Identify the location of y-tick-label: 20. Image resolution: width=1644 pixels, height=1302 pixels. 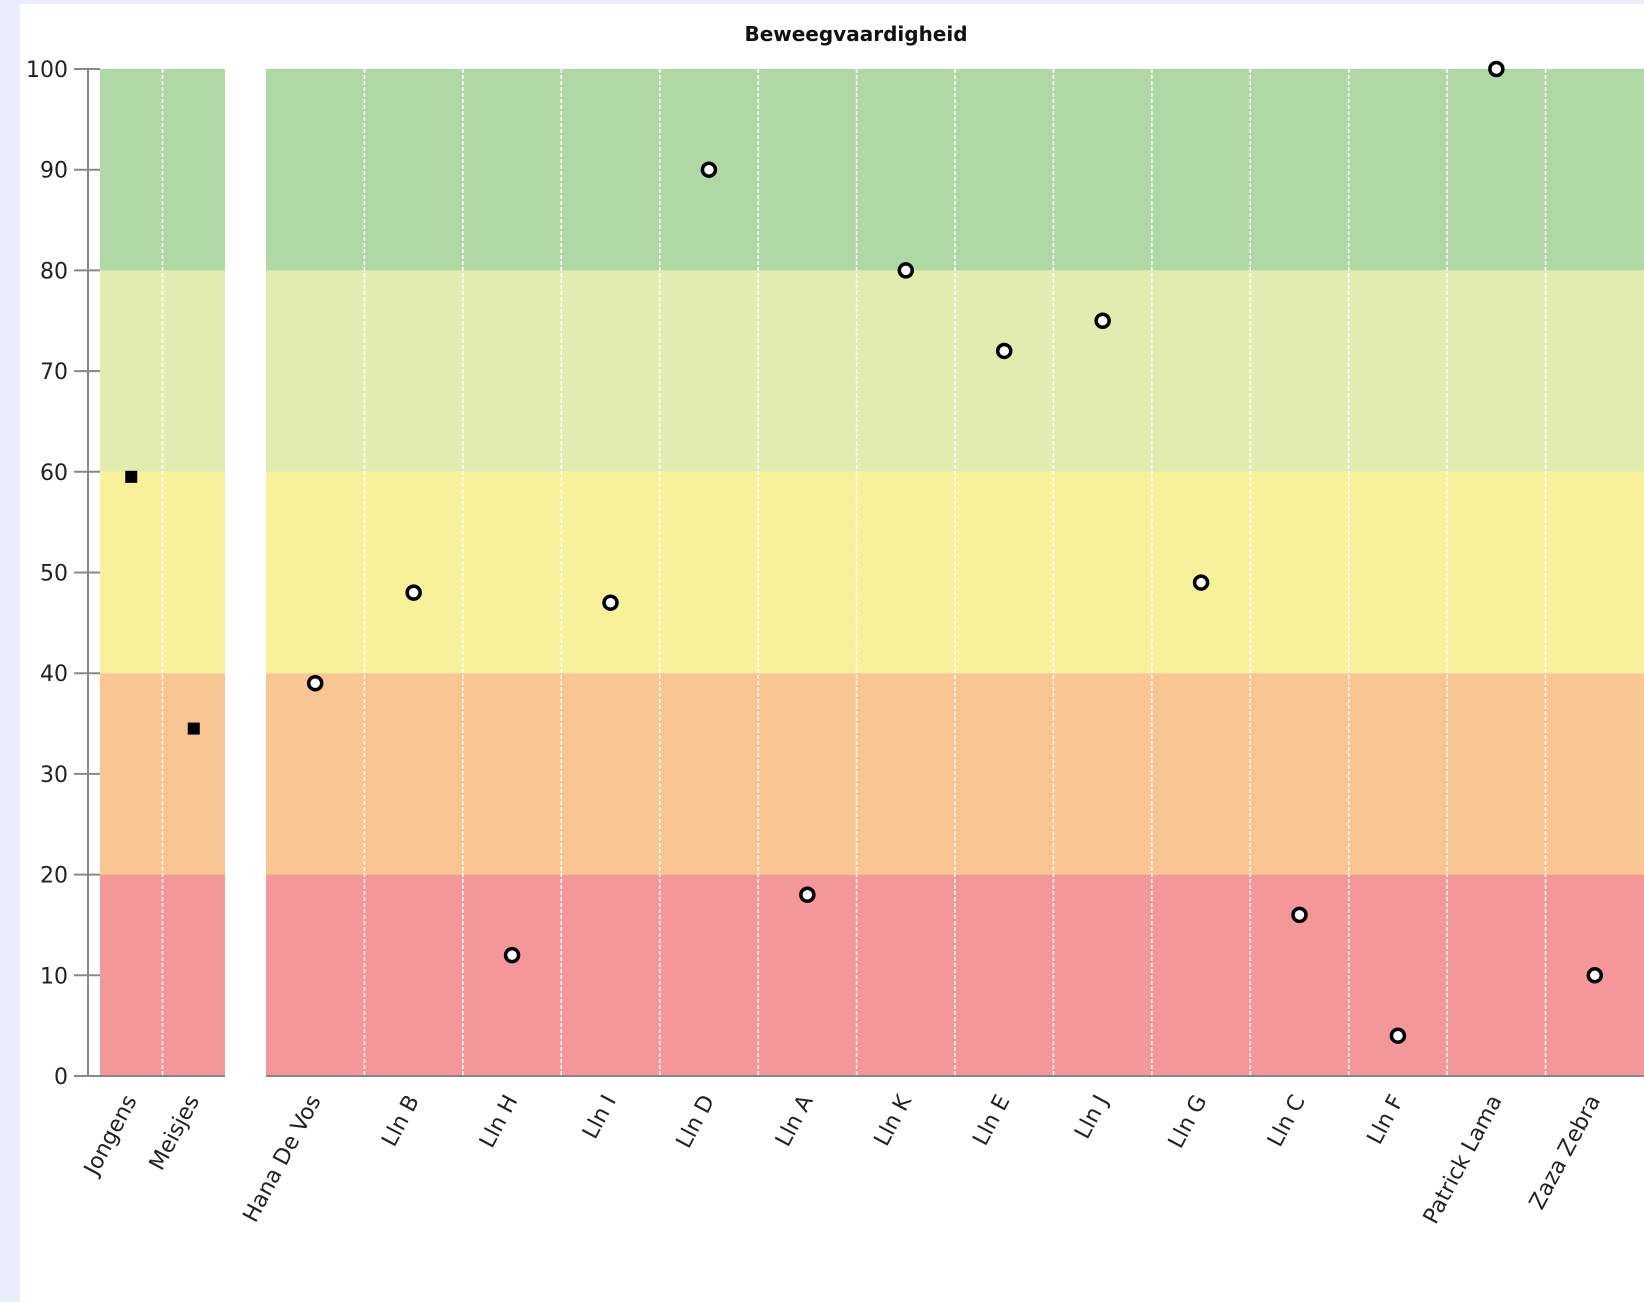
(54, 876).